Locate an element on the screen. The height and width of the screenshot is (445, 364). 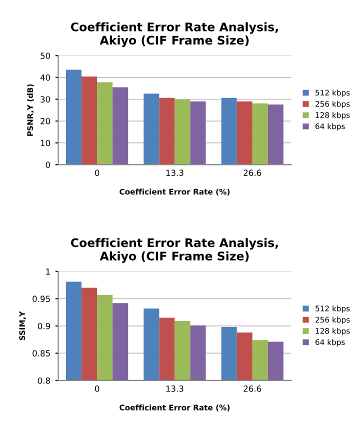
y-tick-label: 30 is located at coordinates (45, 99).